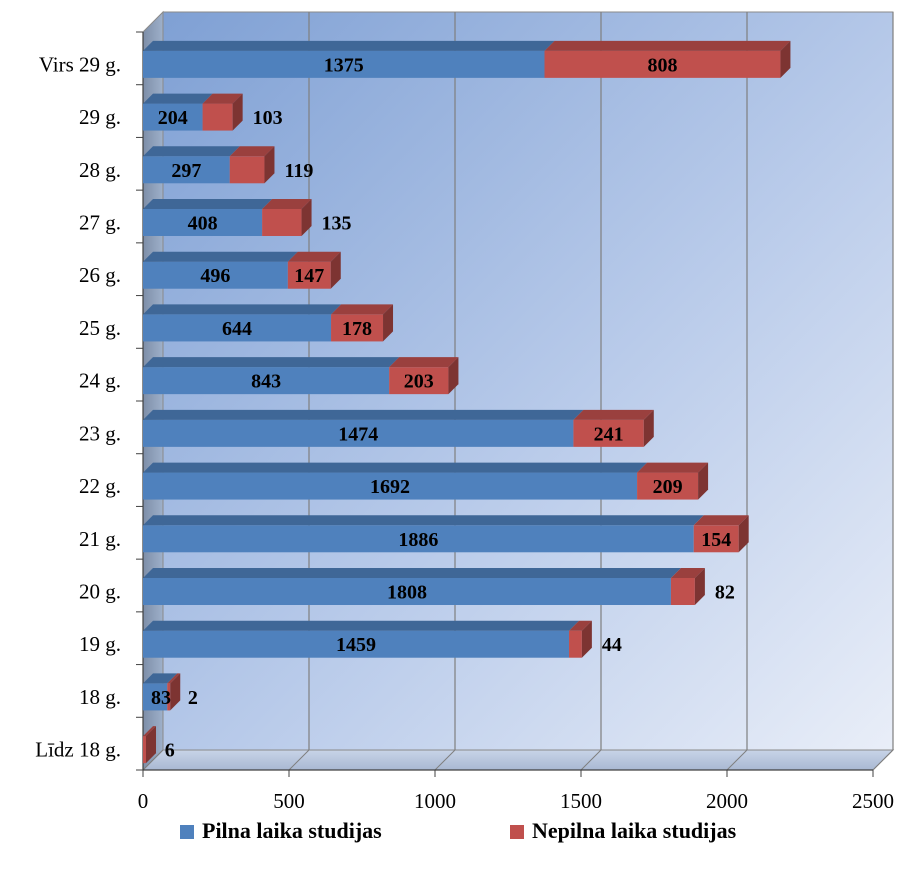 The width and height of the screenshot is (904, 881). I want to click on data-label-part-time: 209, so click(668, 487).